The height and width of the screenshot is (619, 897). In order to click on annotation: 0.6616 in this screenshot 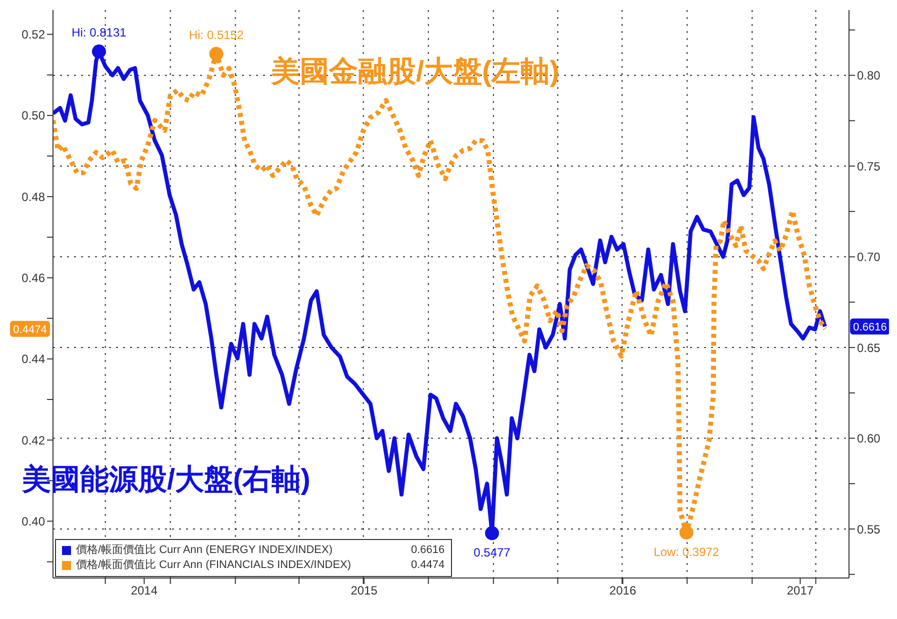, I will do `click(428, 550)`.